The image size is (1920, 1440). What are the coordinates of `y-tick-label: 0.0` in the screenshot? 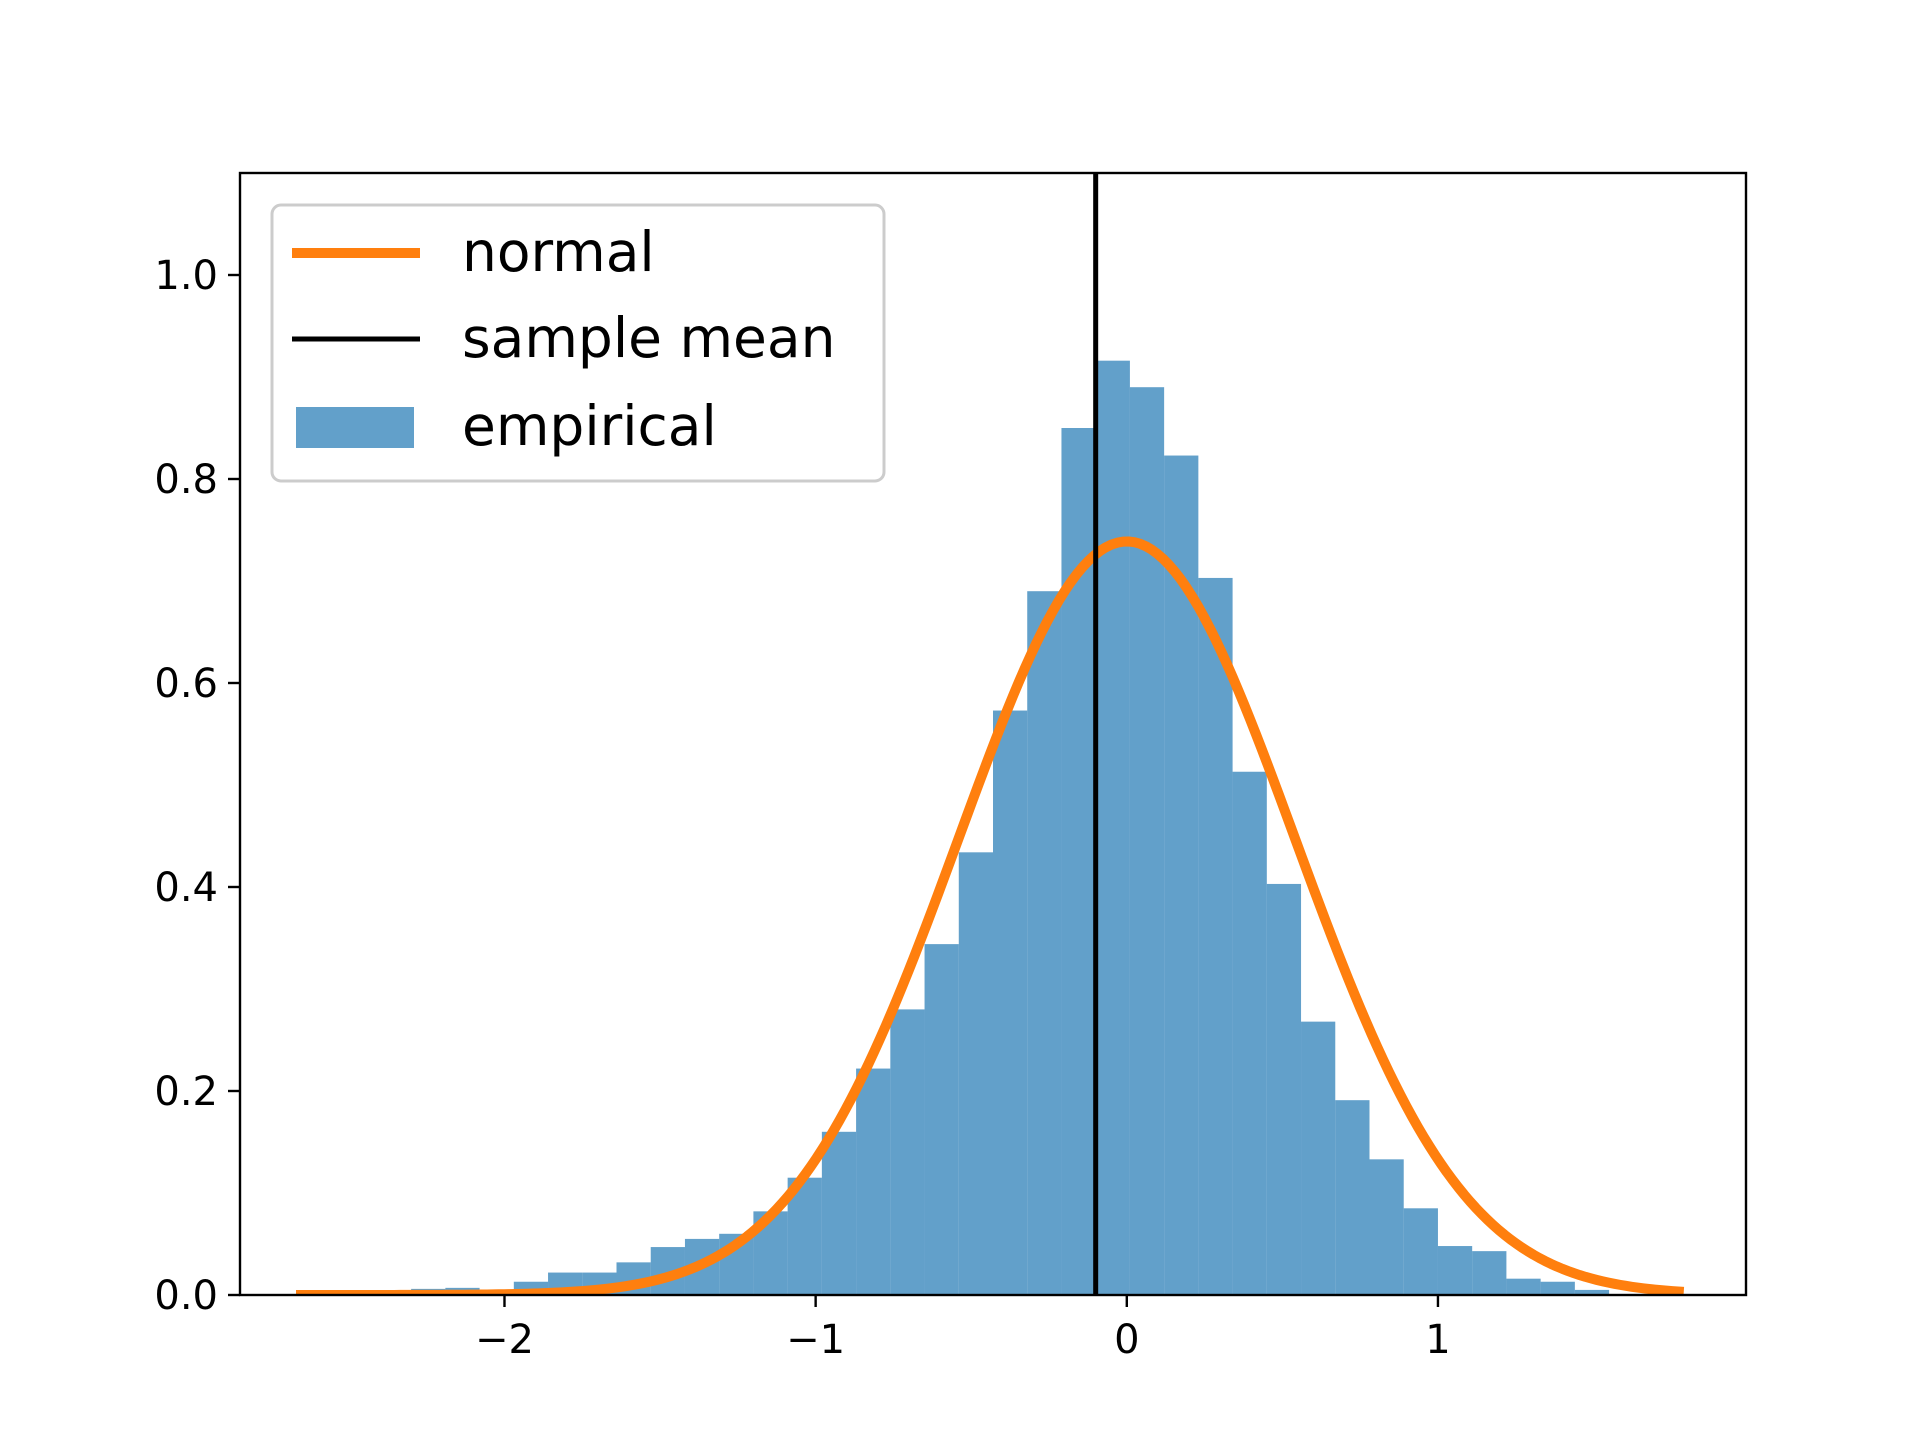 It's located at (186, 1296).